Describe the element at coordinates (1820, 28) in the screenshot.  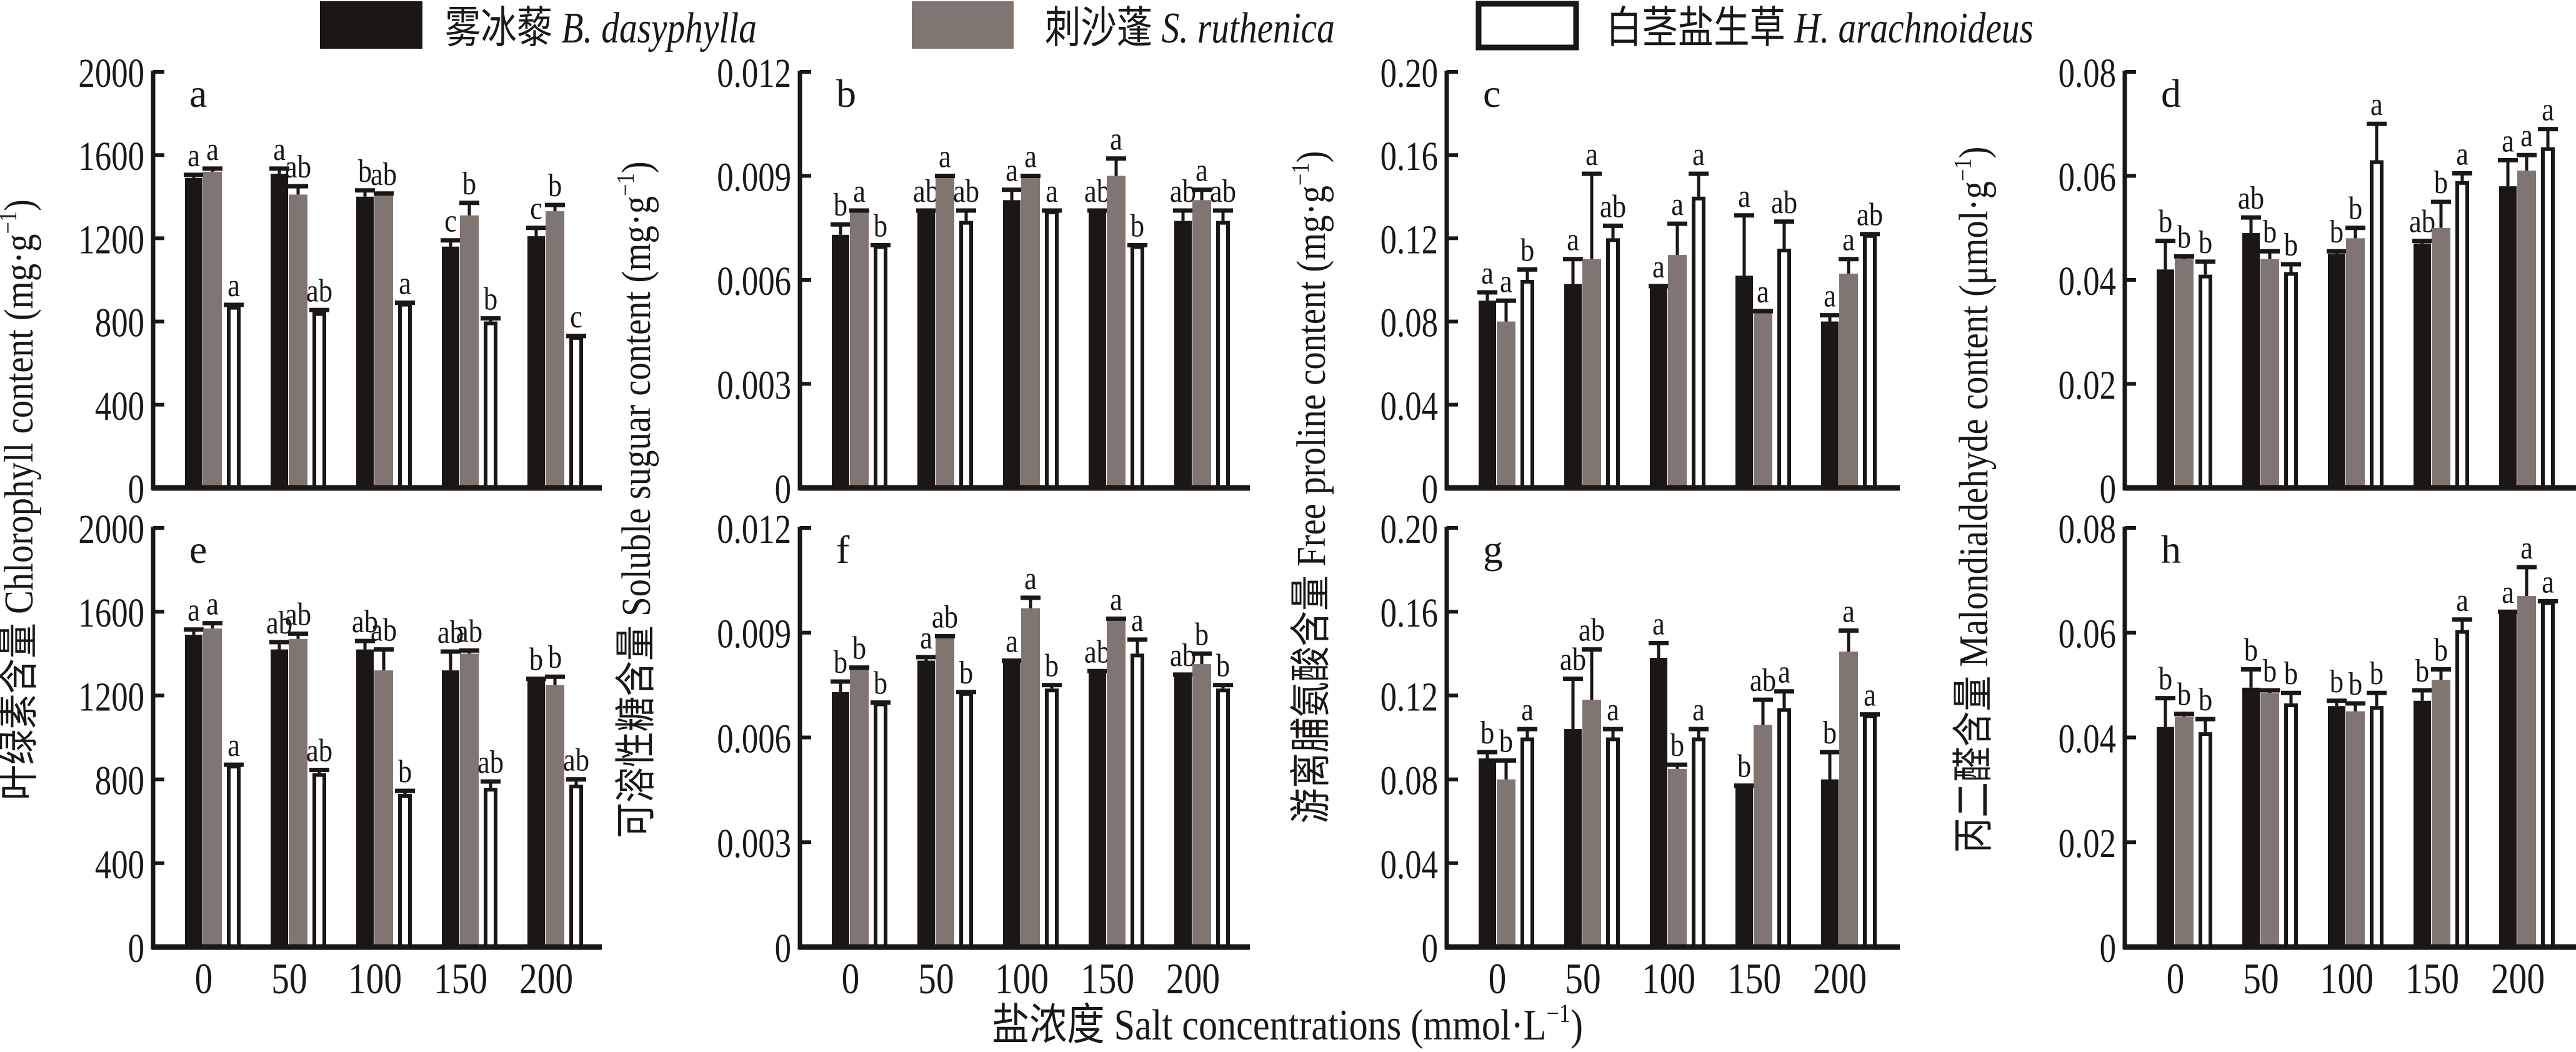
I see `legend-label-h-arachnoideus: 白茎盐生草 H. arachnoideus` at that location.